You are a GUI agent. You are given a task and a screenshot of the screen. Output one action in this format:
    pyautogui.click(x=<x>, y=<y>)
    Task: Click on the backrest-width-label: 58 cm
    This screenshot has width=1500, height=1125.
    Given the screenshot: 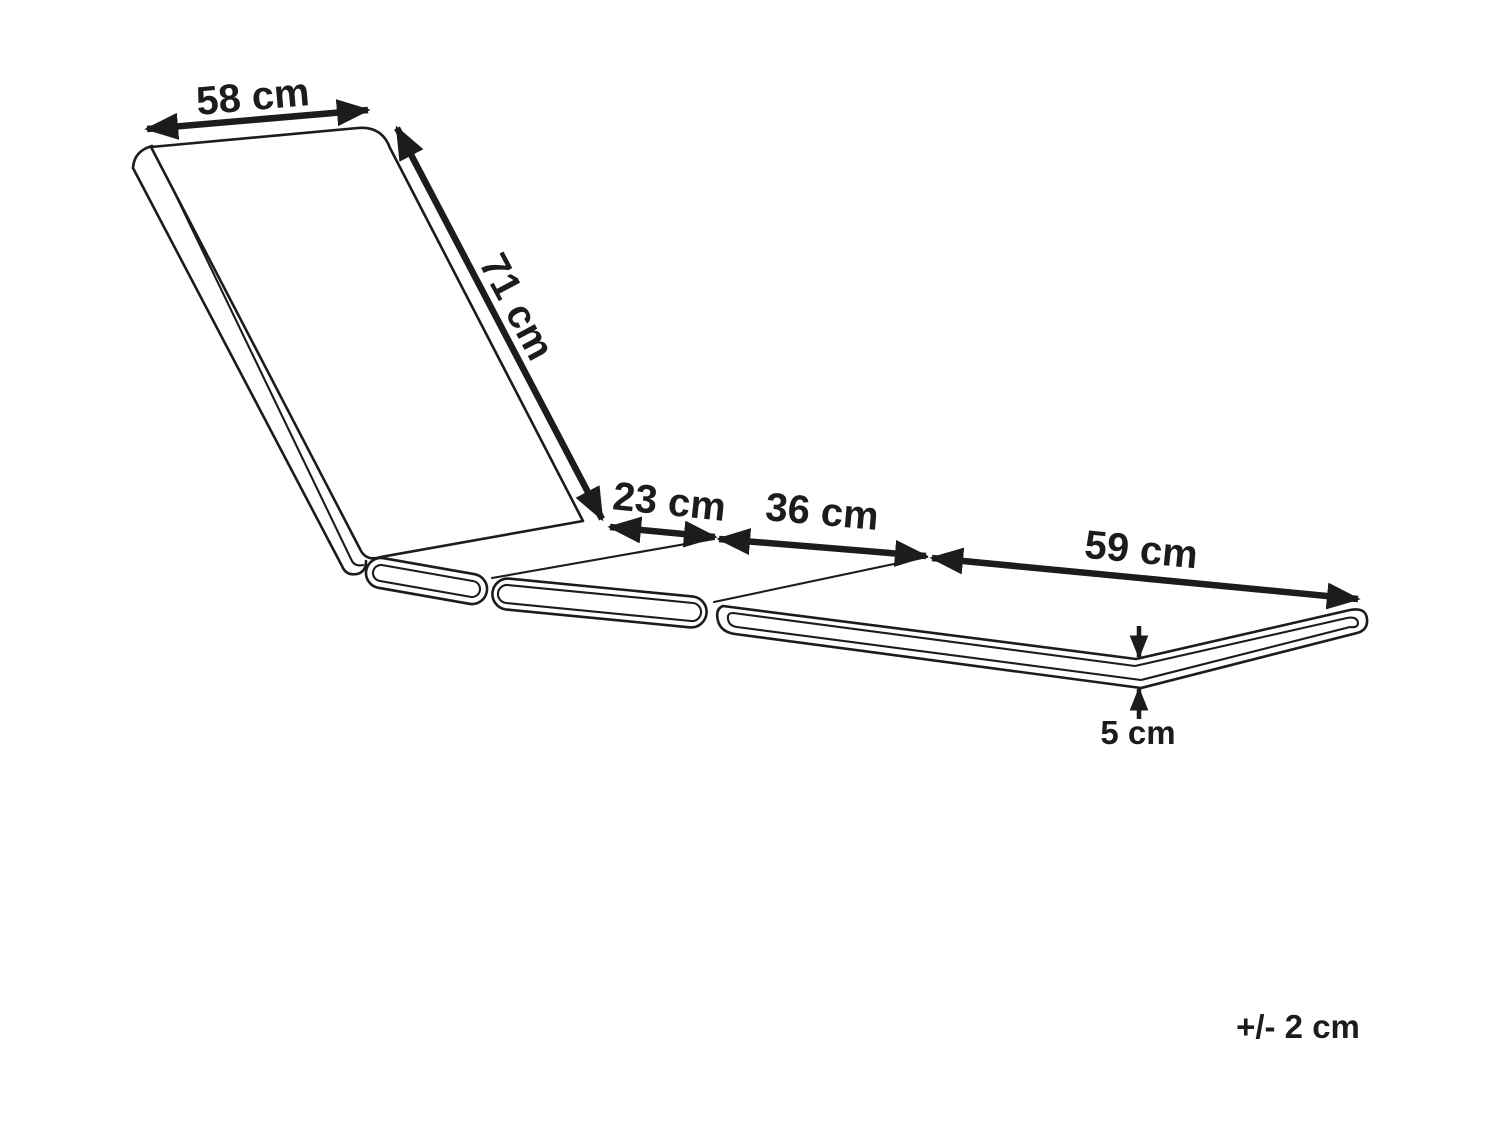 What is the action you would take?
    pyautogui.click(x=252, y=97)
    